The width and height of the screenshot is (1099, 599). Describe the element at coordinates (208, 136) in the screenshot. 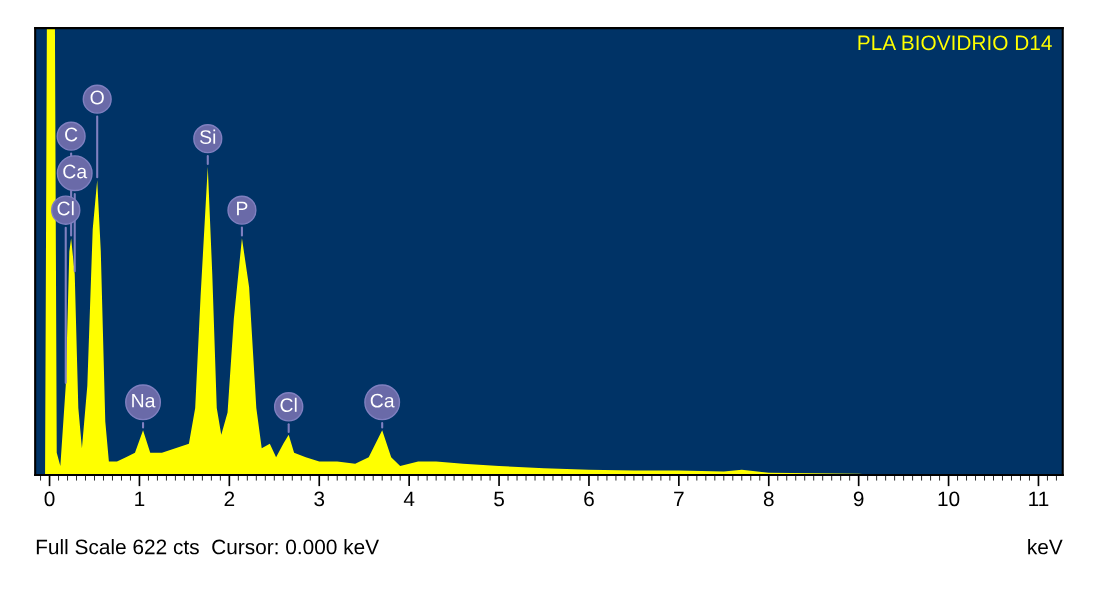

I see `annotation: Si` at that location.